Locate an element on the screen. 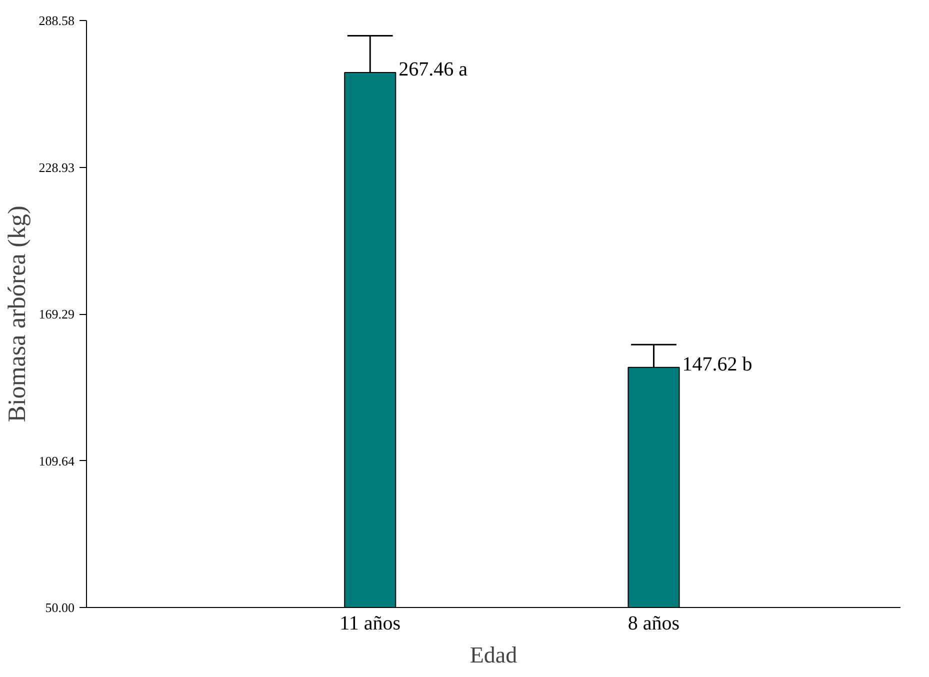 The width and height of the screenshot is (929, 677). x-axis-title: Edad is located at coordinates (494, 655).